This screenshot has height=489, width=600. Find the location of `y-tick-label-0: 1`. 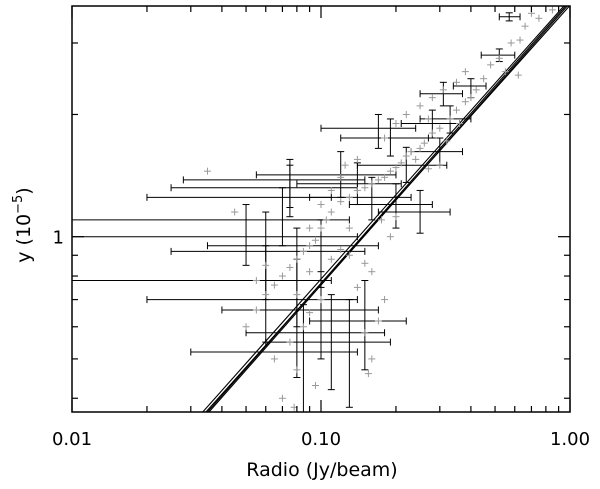

y-tick-label-0: 1 is located at coordinates (58, 238).